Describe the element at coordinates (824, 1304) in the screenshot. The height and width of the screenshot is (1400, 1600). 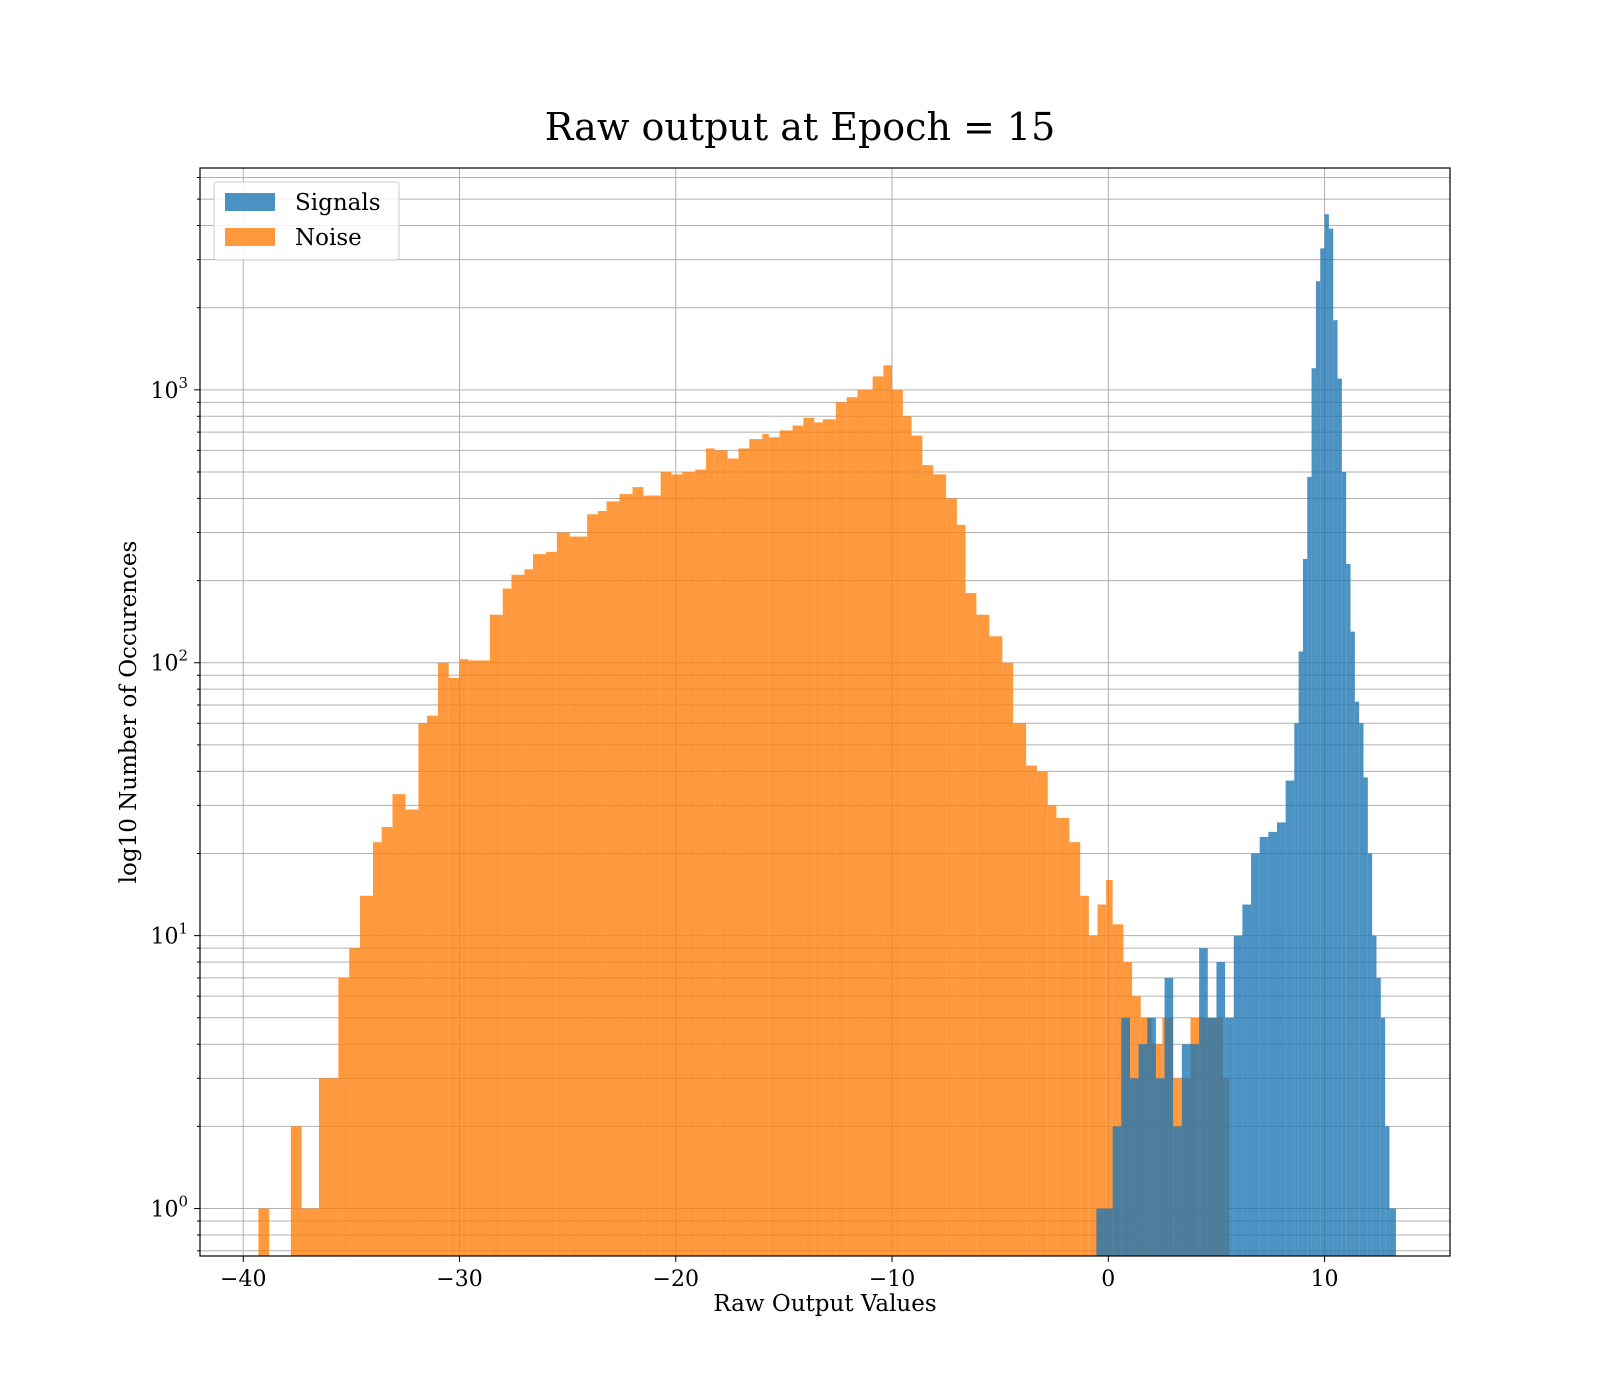
I see `x-axis-label: Raw Output Values` at that location.